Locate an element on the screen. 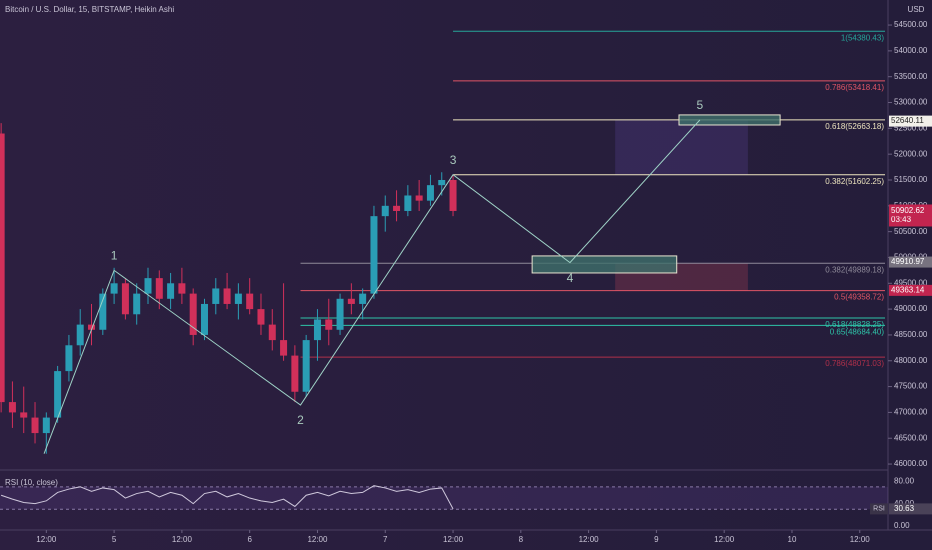 This screenshot has width=932, height=550. fib-label: 0.618(52663.18) is located at coordinates (854, 126).